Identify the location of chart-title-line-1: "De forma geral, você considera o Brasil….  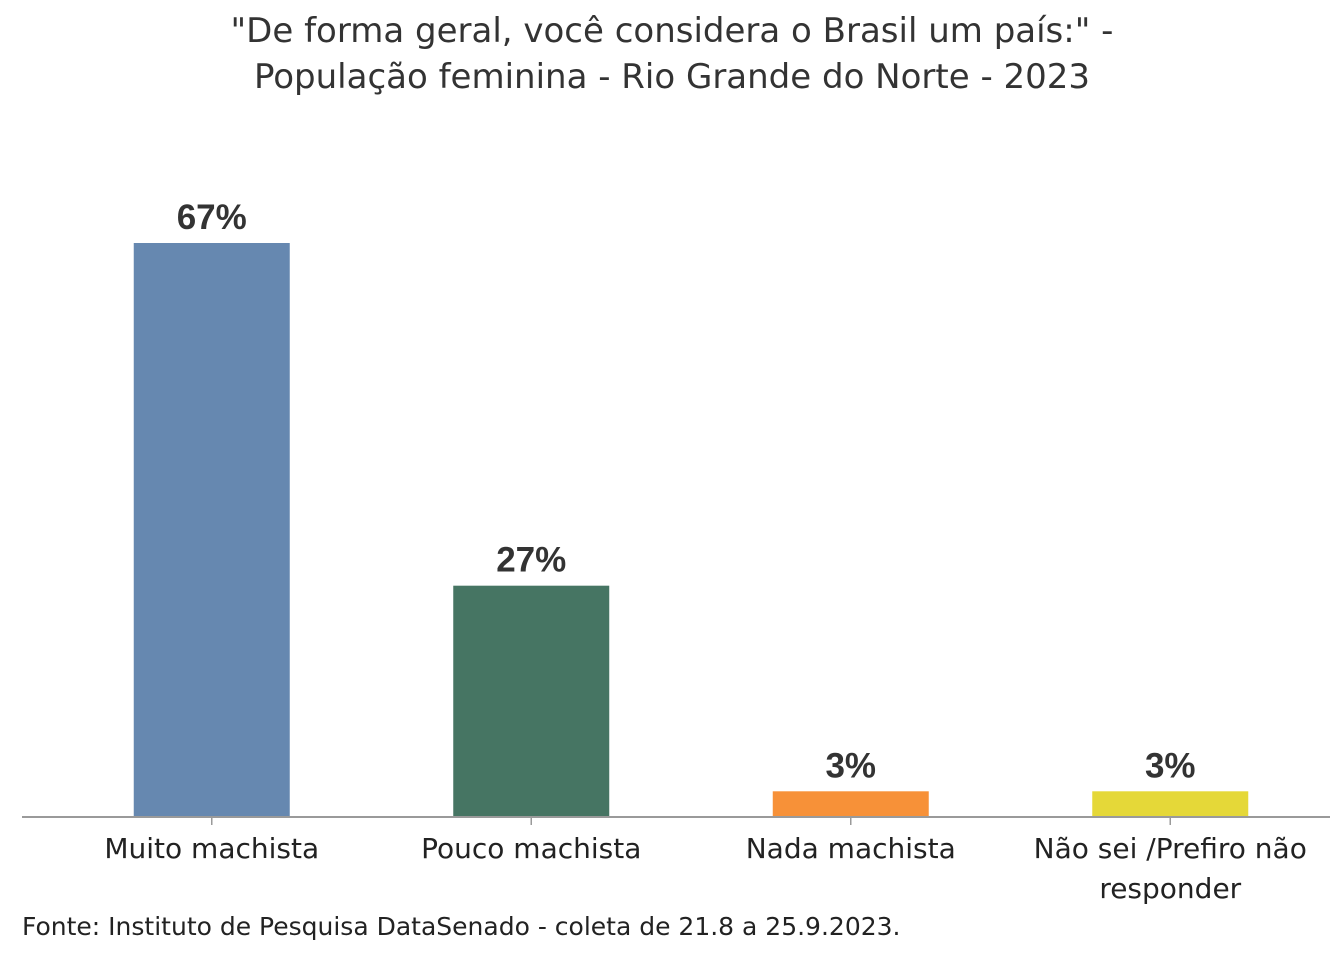
(672, 31).